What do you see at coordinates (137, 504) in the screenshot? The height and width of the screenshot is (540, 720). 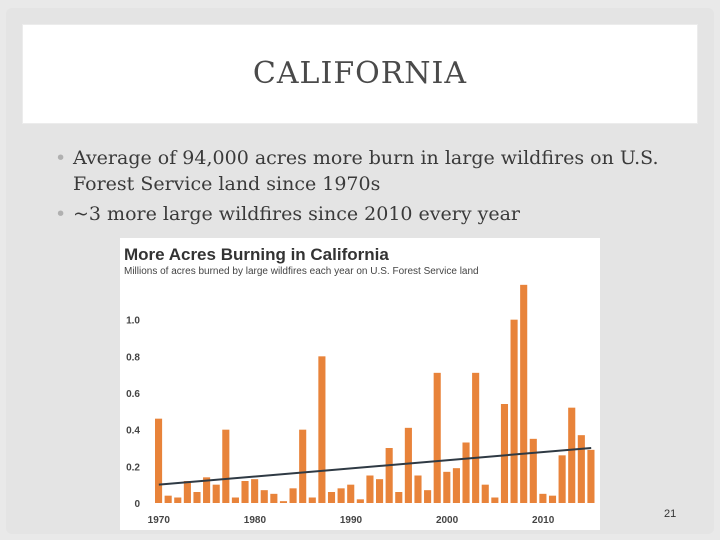 I see `y-tick-label: 0` at bounding box center [137, 504].